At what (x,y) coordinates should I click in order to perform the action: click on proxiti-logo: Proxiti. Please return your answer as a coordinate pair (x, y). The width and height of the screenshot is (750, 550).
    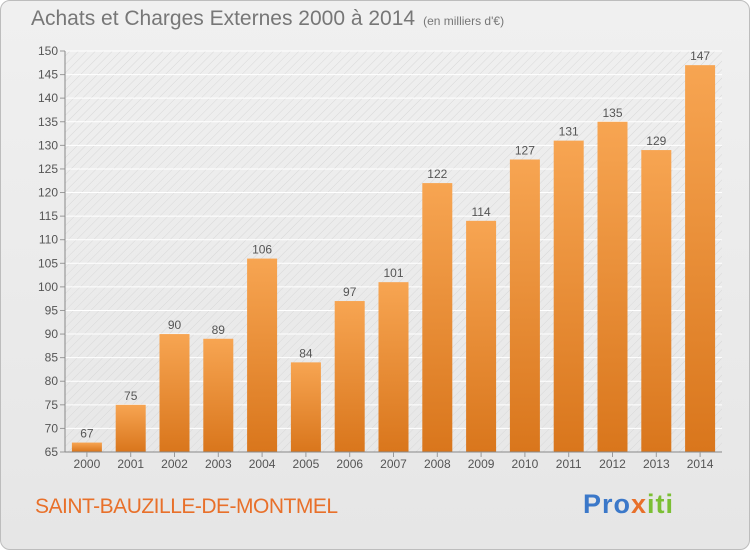
    Looking at the image, I should click on (628, 504).